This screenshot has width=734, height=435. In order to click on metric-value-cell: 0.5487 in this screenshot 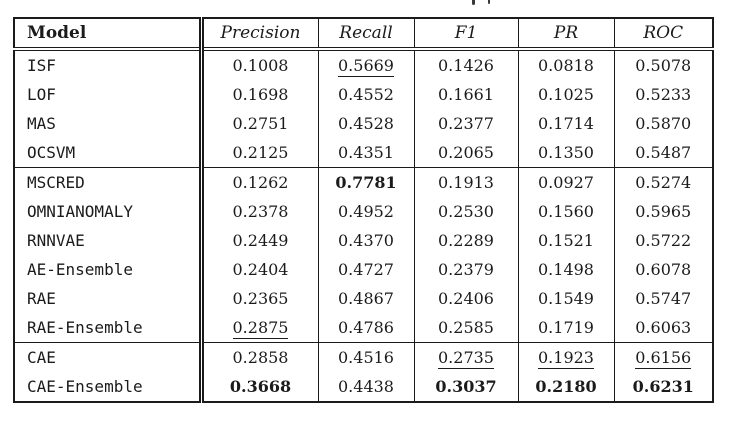, I will do `click(663, 153)`.